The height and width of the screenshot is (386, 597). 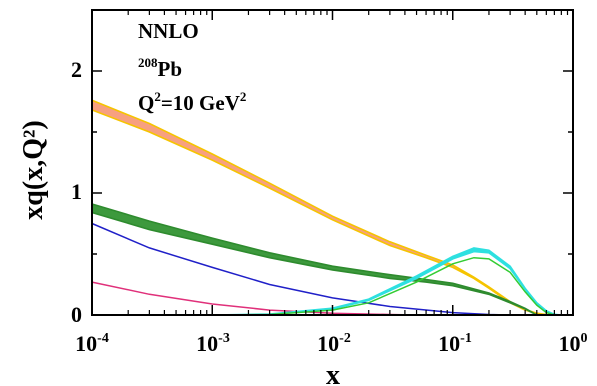 I want to click on x-tick-label: 10⁰, so click(x=573, y=343).